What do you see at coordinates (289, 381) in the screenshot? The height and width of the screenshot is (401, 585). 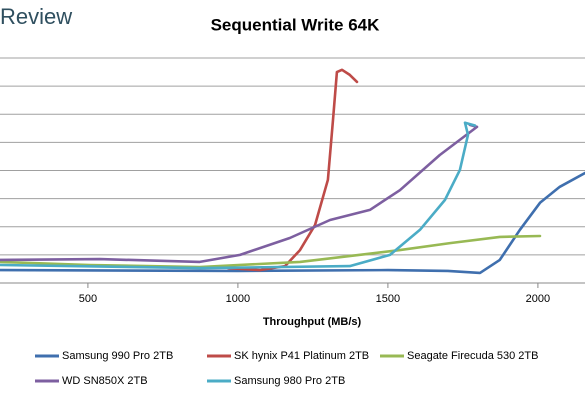 I see `legend-label: Samsung 980 Pro 2TB` at bounding box center [289, 381].